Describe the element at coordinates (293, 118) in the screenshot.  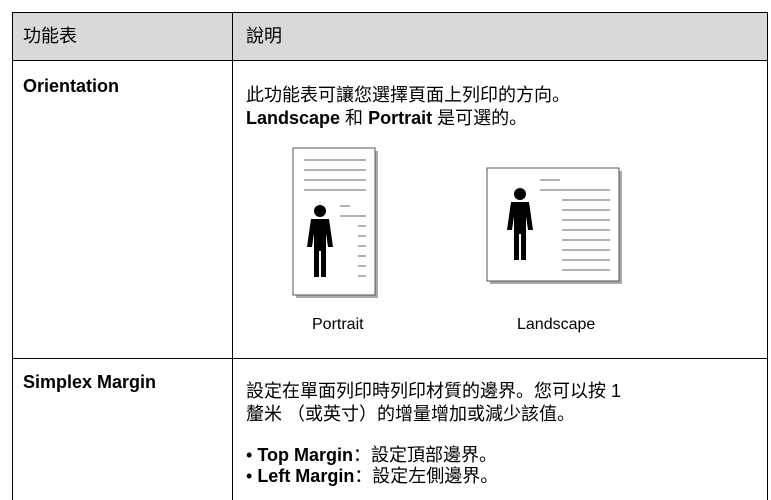
I see `option: Landscape` at that location.